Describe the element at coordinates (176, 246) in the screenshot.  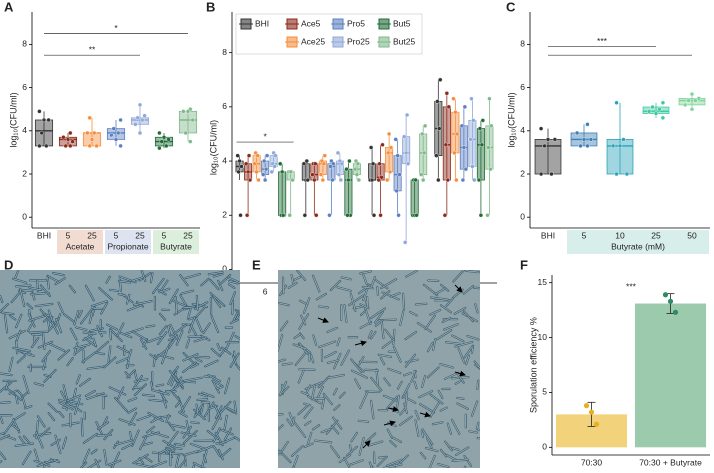
I see `group-label: Butyrate` at that location.